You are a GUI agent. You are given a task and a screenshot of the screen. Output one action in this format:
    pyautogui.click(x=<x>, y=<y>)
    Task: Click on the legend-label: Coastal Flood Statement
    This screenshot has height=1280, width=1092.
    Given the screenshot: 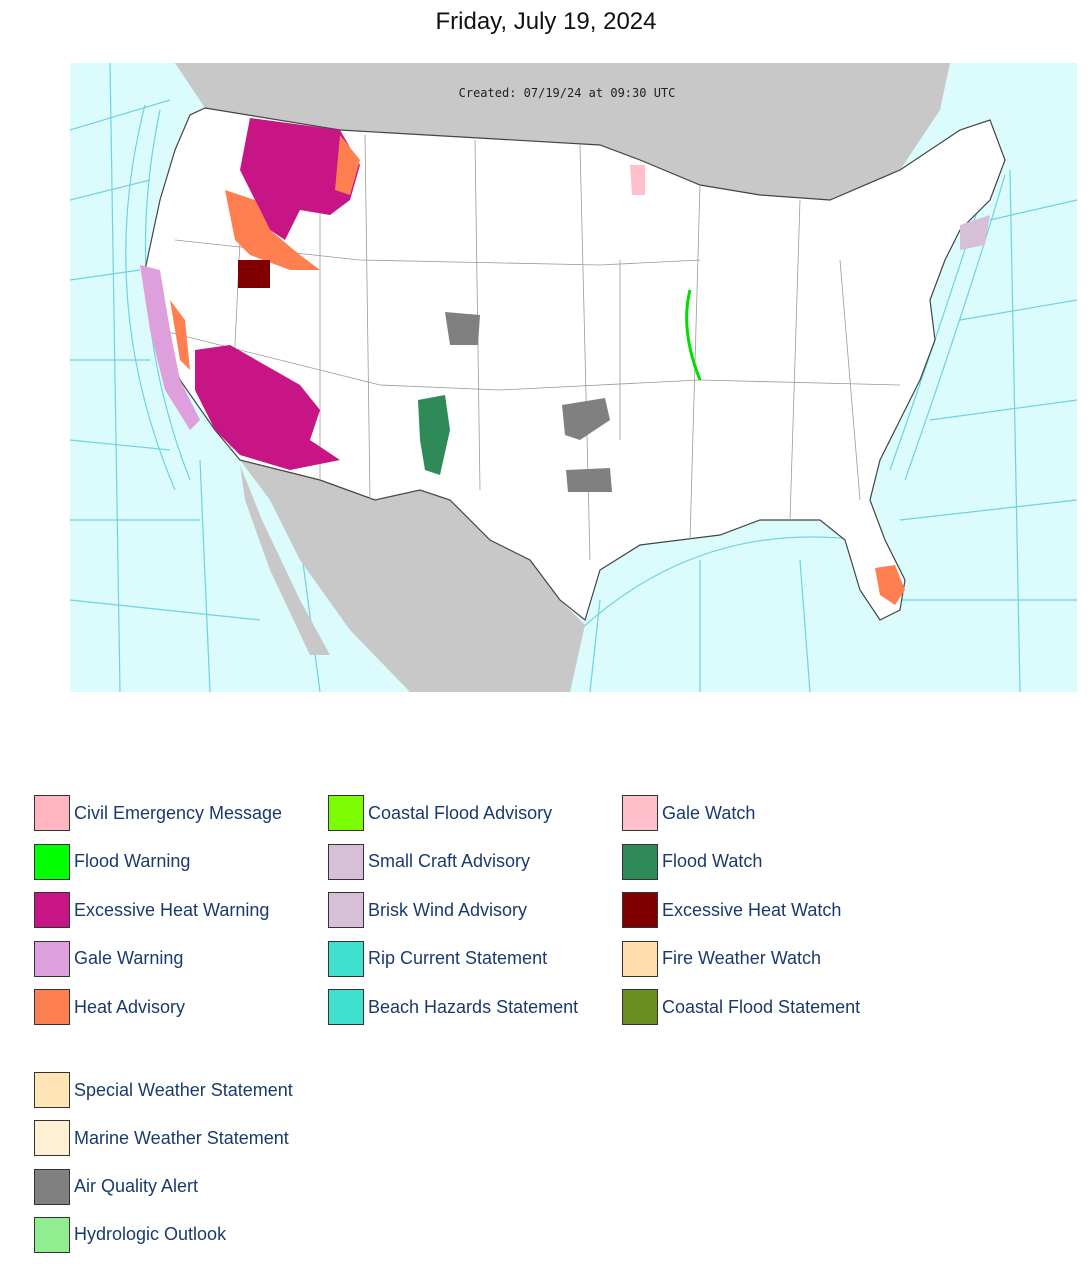 What is the action you would take?
    pyautogui.click(x=761, y=1006)
    